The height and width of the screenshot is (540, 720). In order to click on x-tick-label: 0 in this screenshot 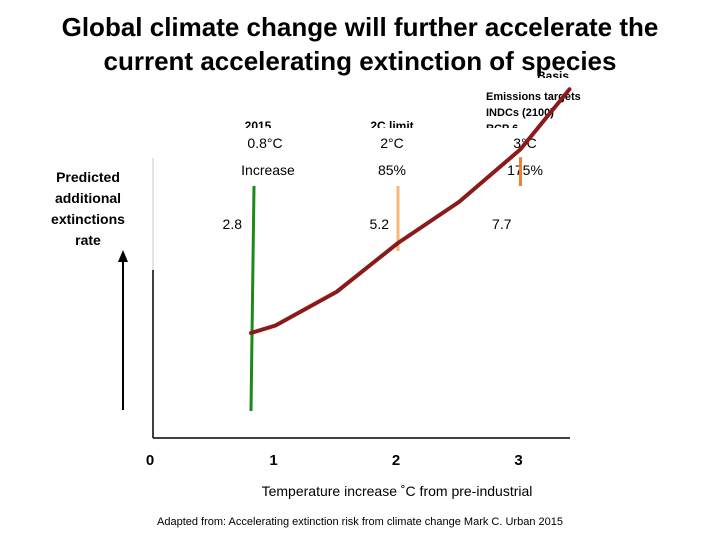, I will do `click(150, 460)`.